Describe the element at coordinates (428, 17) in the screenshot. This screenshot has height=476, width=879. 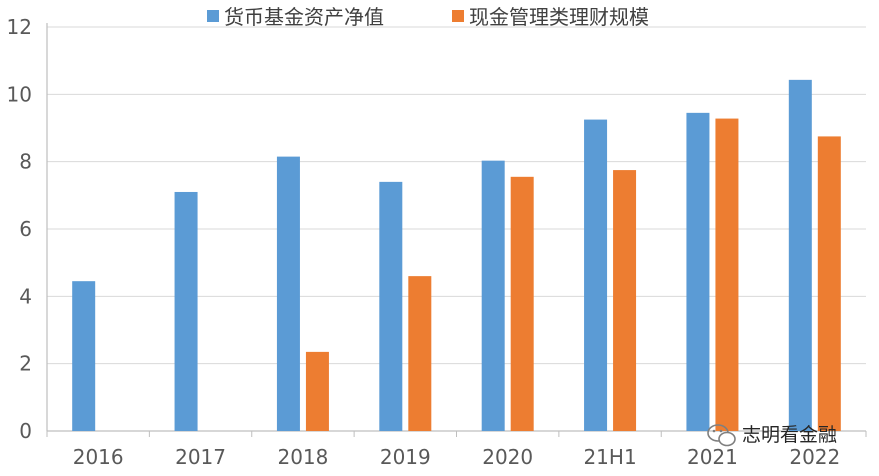
I see `legend: 货币基金资产净值 现金管理类理财规模` at that location.